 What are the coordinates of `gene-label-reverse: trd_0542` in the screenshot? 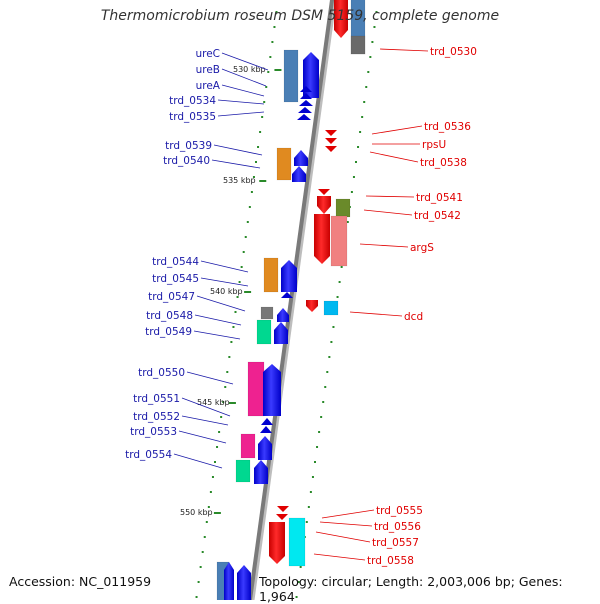 It's located at (437, 216).